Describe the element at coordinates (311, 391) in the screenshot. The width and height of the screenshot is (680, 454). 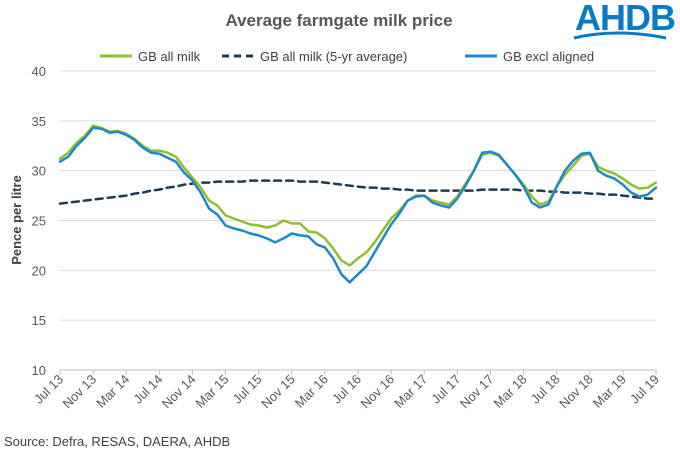
I see `x-tick-label: Mar 16` at that location.